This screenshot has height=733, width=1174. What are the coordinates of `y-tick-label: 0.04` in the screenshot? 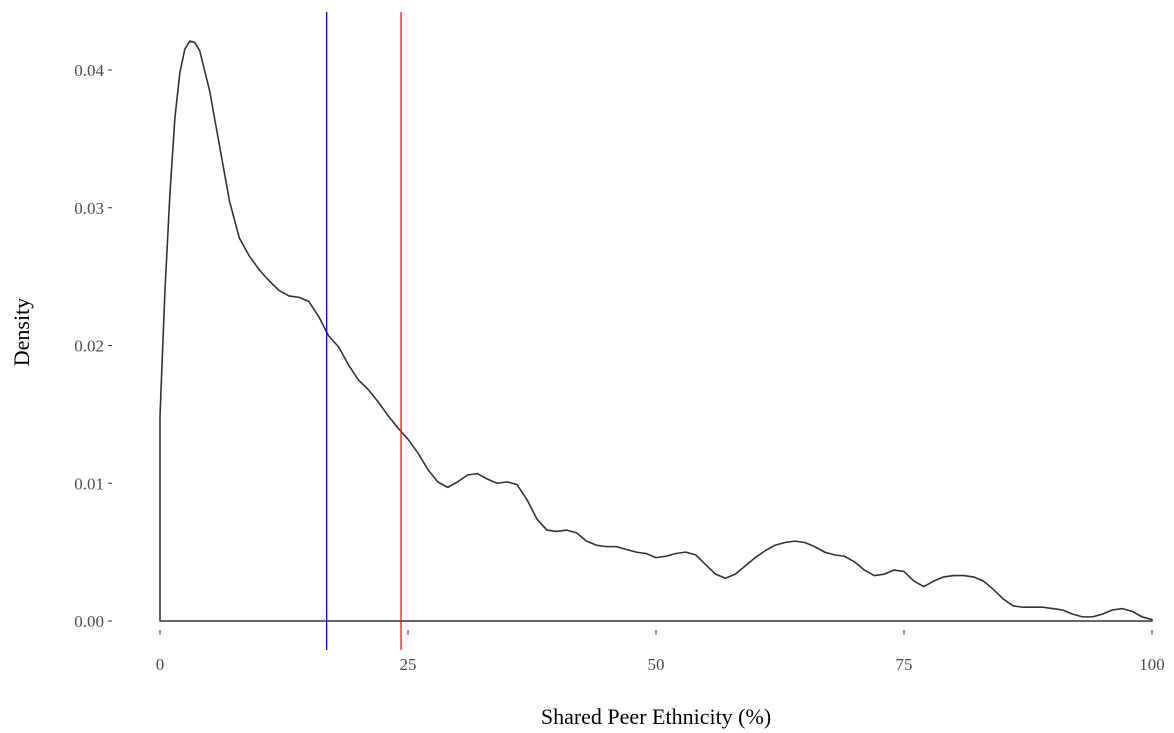 It's located at (89, 70).